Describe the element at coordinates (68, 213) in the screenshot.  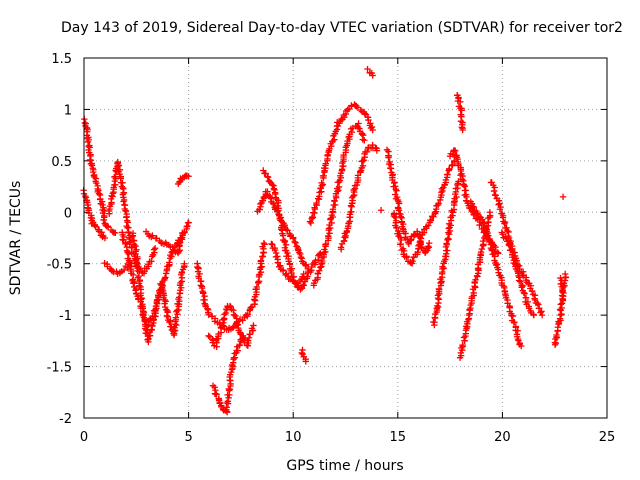
I see `y-tick-label: 0` at that location.